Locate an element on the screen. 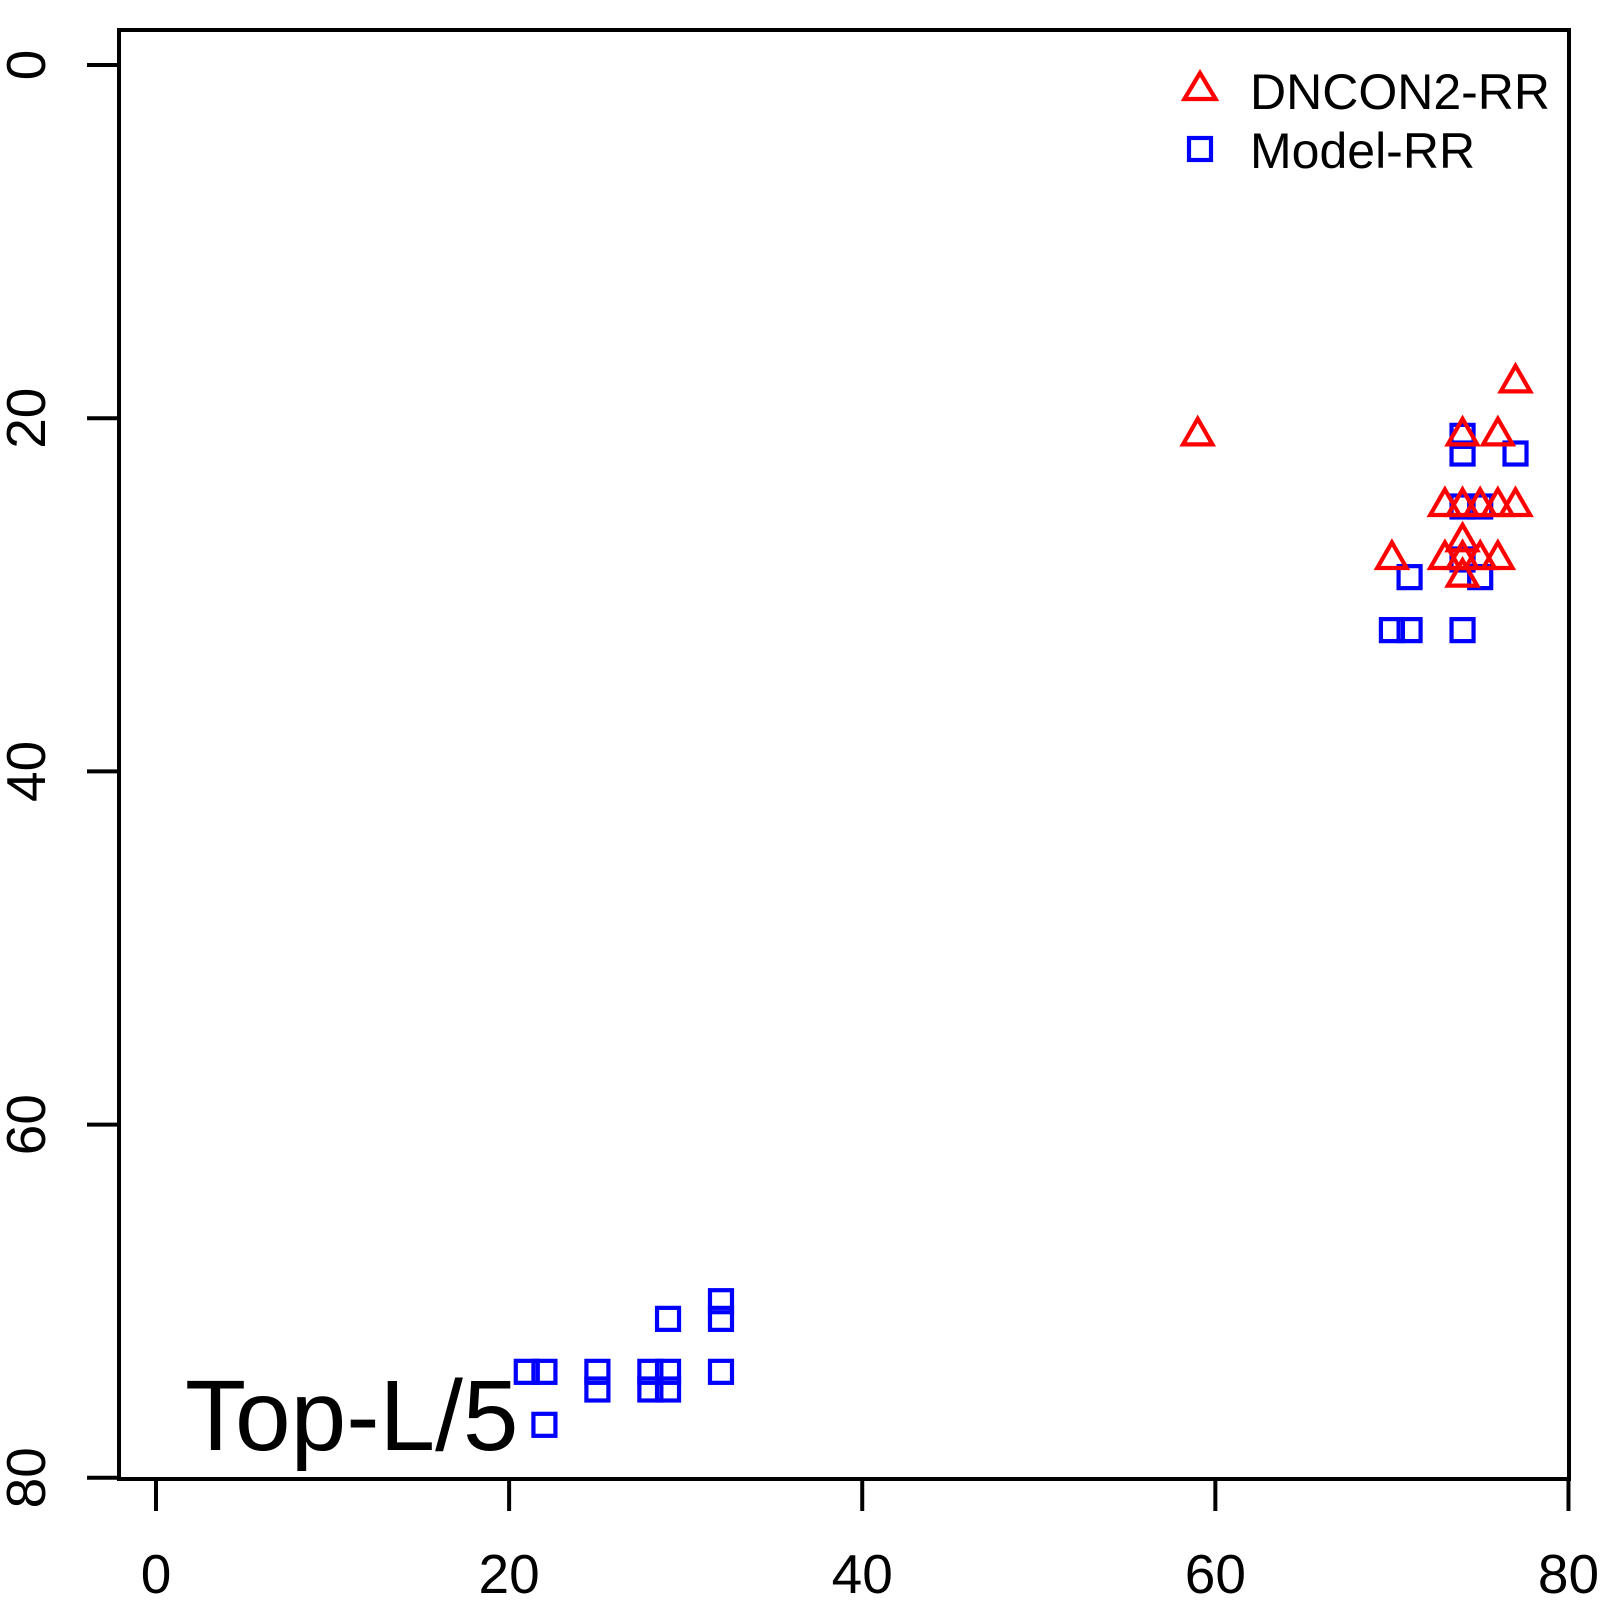 The height and width of the screenshot is (1600, 1600). x-axis-tick-label: 20 is located at coordinates (509, 1571).